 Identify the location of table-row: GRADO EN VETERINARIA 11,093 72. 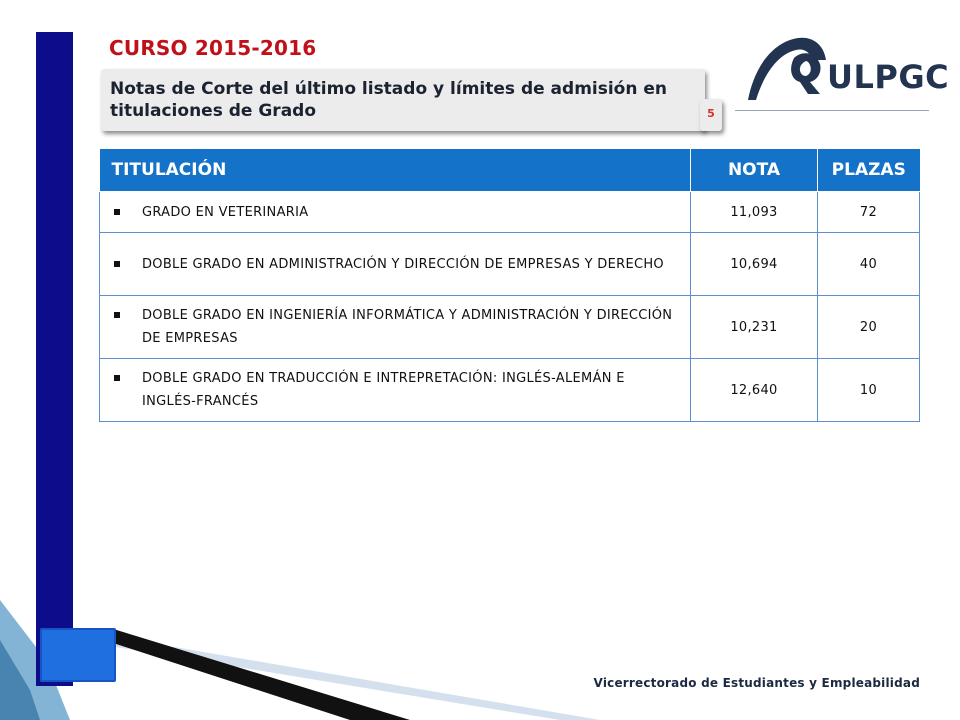
(509, 212).